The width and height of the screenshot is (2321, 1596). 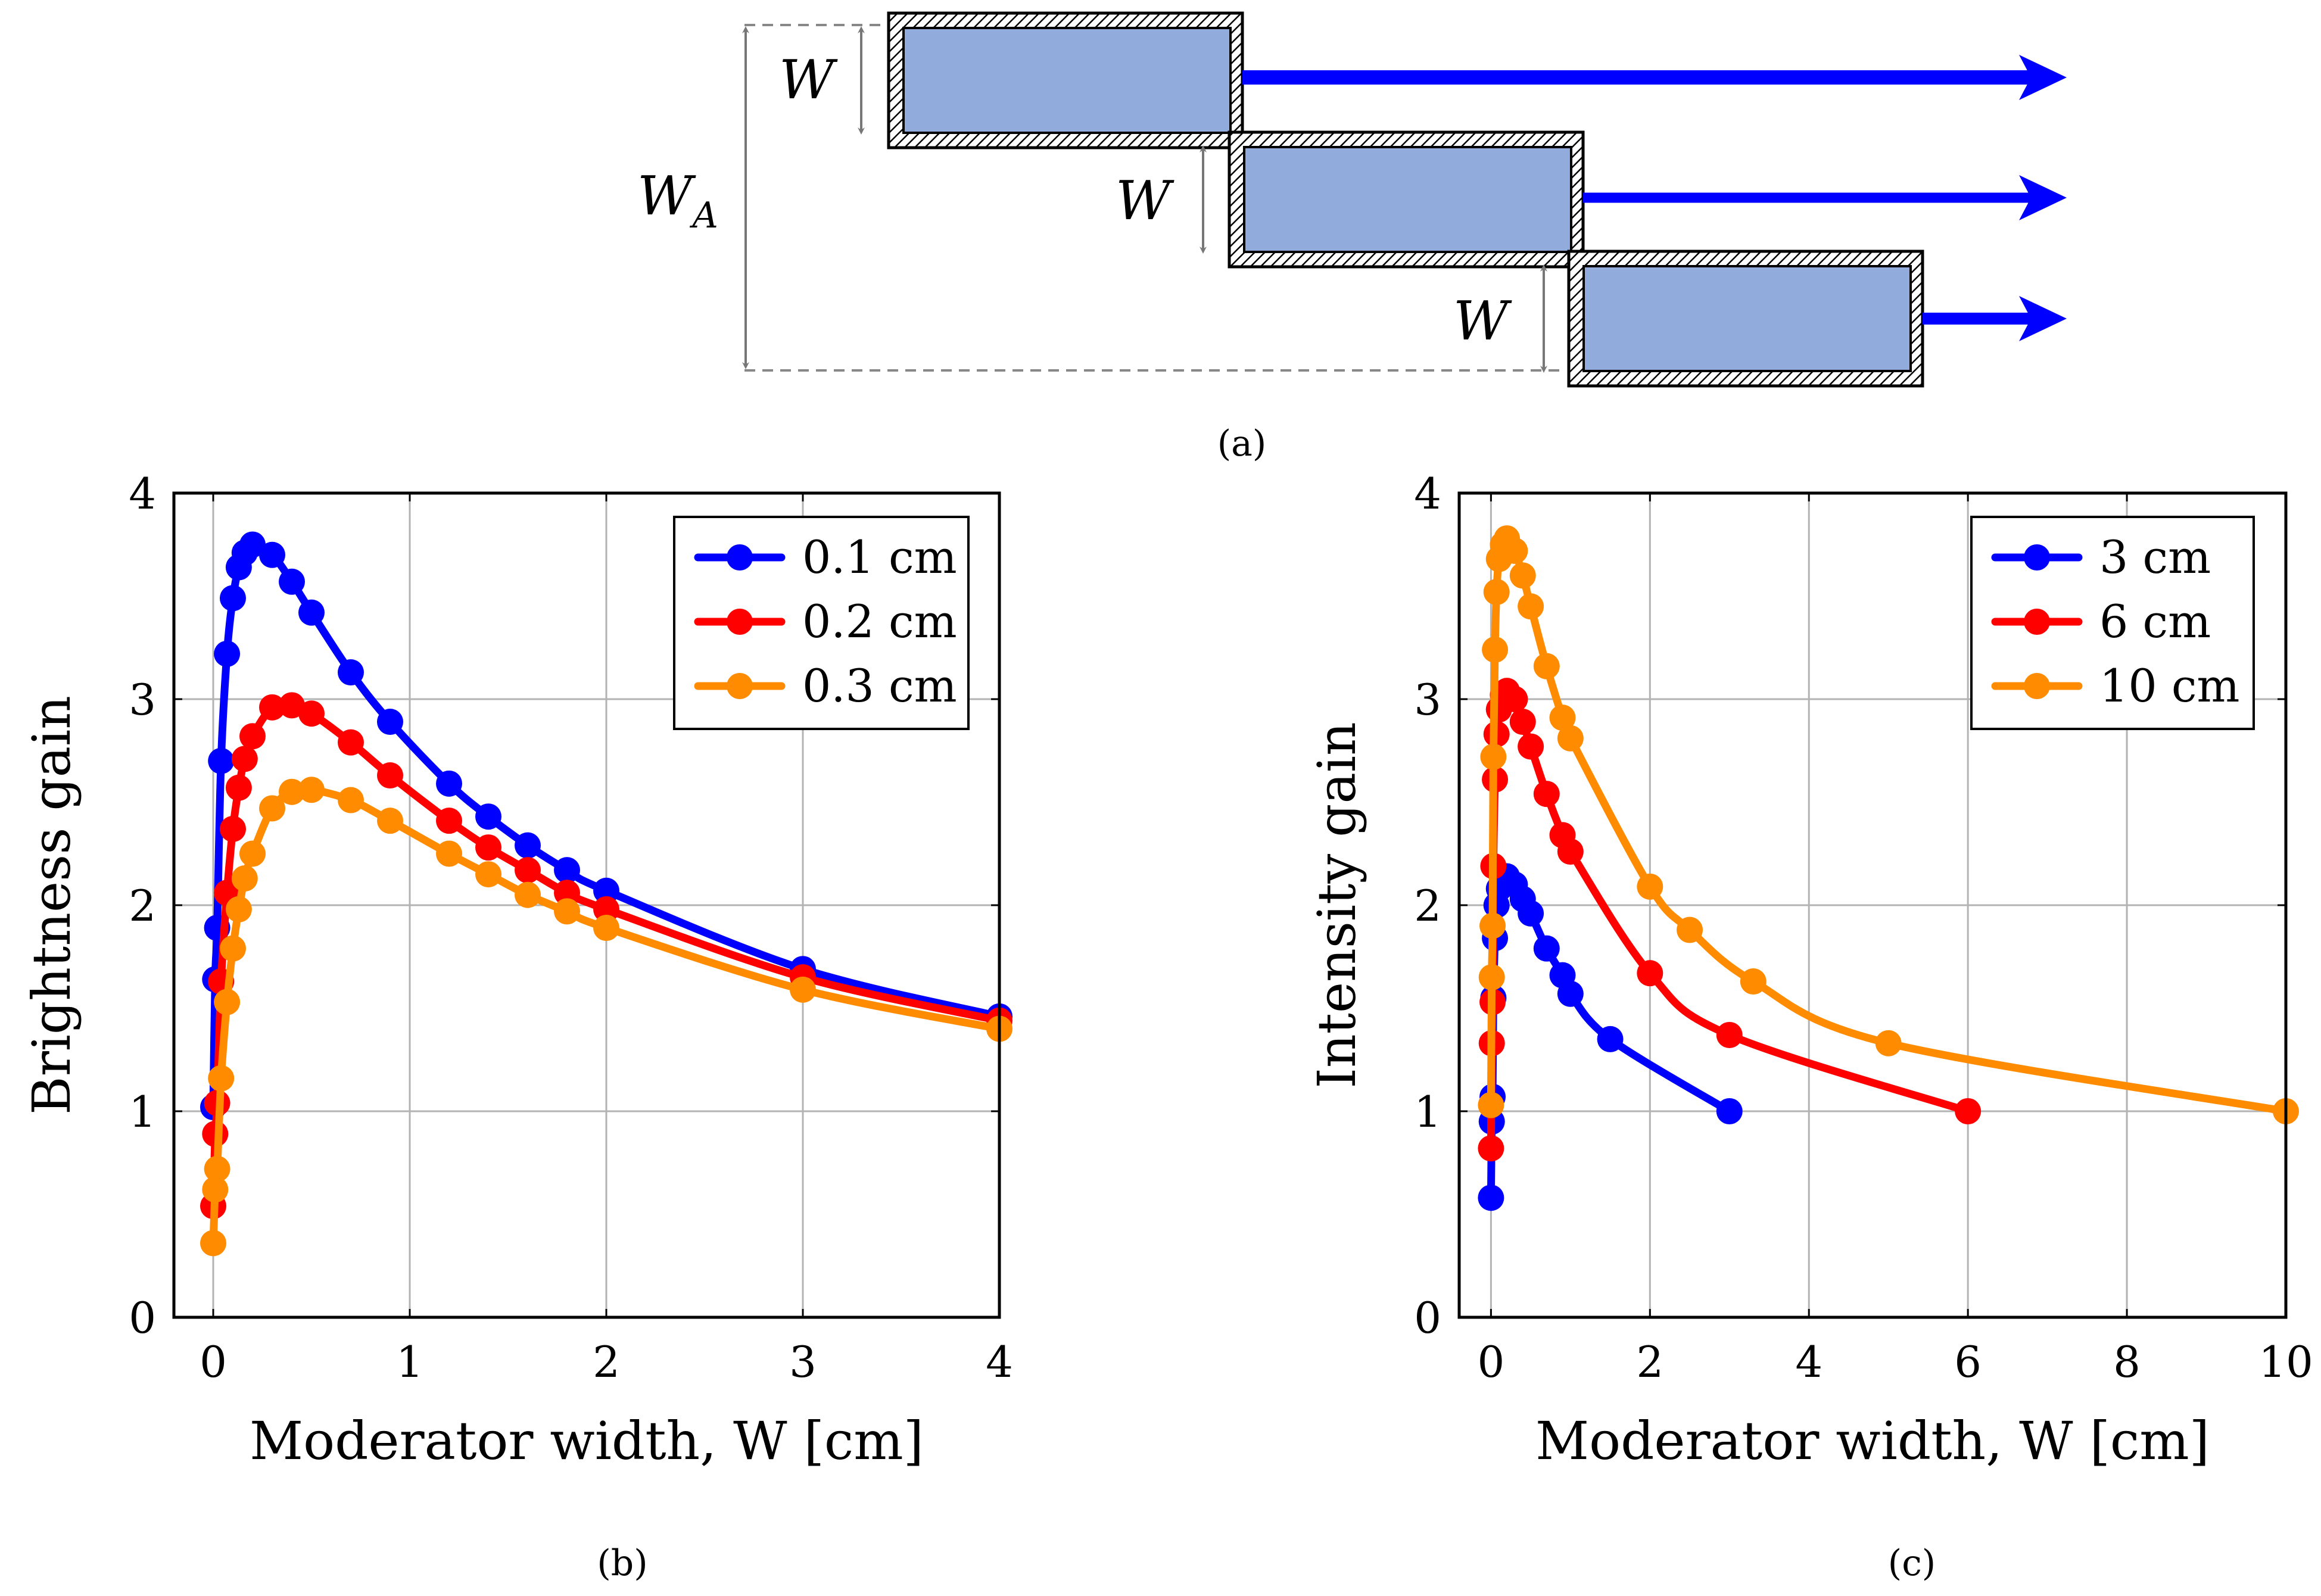 I want to click on x-tick-label: 6, so click(x=1968, y=1362).